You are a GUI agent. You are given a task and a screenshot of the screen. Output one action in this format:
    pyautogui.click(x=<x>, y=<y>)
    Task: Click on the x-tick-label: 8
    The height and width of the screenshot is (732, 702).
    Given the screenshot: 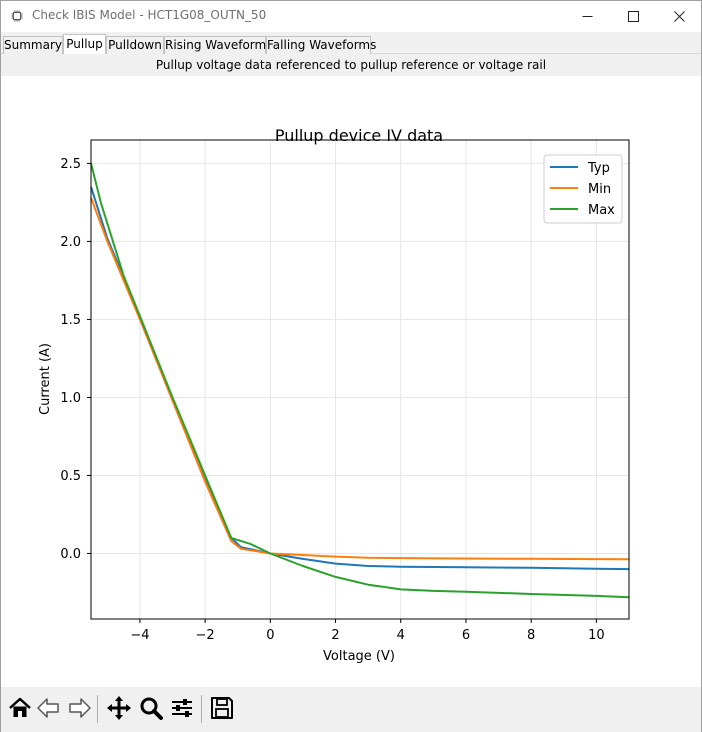 What is the action you would take?
    pyautogui.click(x=531, y=635)
    